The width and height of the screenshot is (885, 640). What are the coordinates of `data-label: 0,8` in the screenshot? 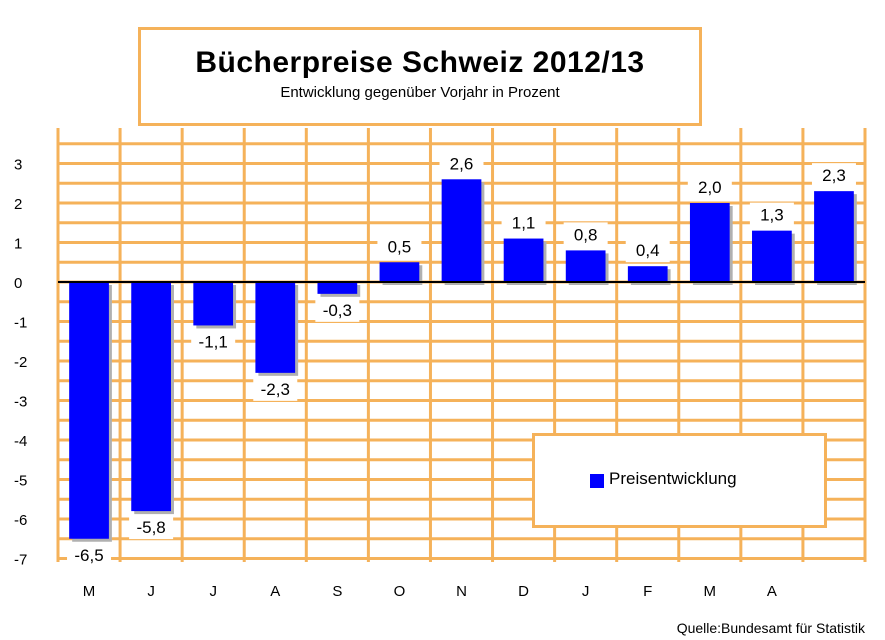 It's located at (586, 234).